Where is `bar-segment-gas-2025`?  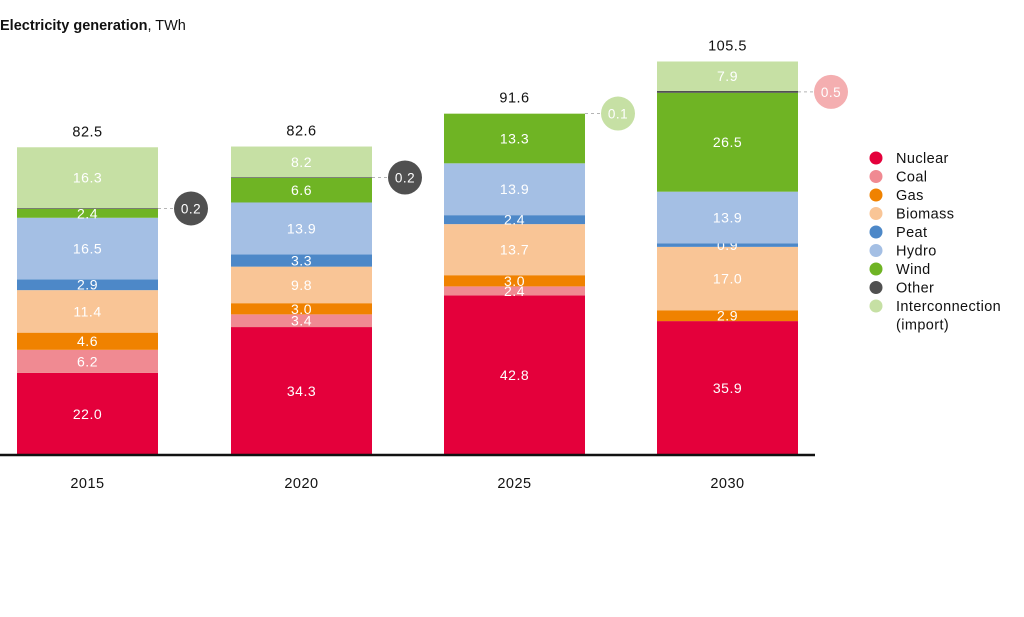
bar-segment-gas-2025 is located at coordinates (514, 281).